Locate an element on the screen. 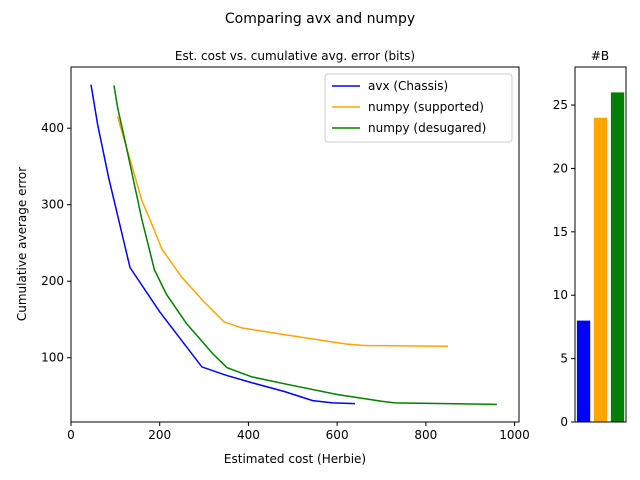 This screenshot has width=640, height=480. bar-y-tick-label: 15 is located at coordinates (560, 232).